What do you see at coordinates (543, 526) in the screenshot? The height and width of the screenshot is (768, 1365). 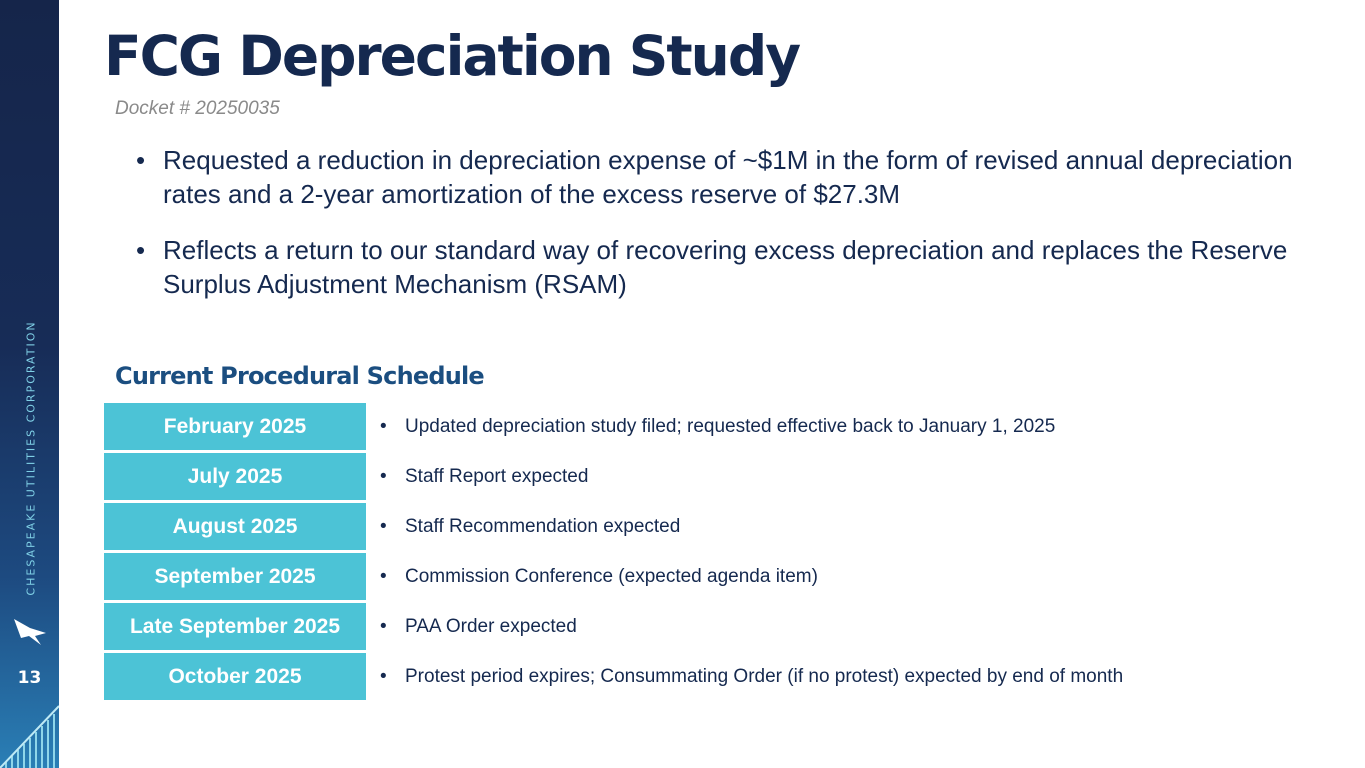 I see `schedule-event-text: Staff Recommendation expected` at bounding box center [543, 526].